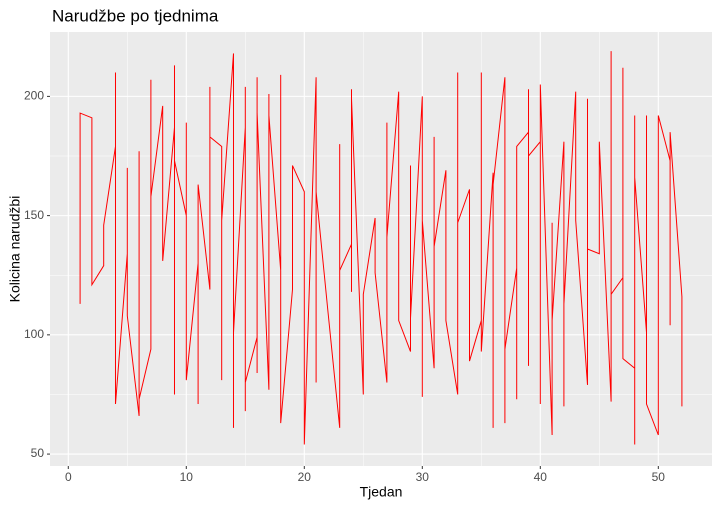 The width and height of the screenshot is (721, 508). I want to click on y-tick-label: 50, so click(38, 453).